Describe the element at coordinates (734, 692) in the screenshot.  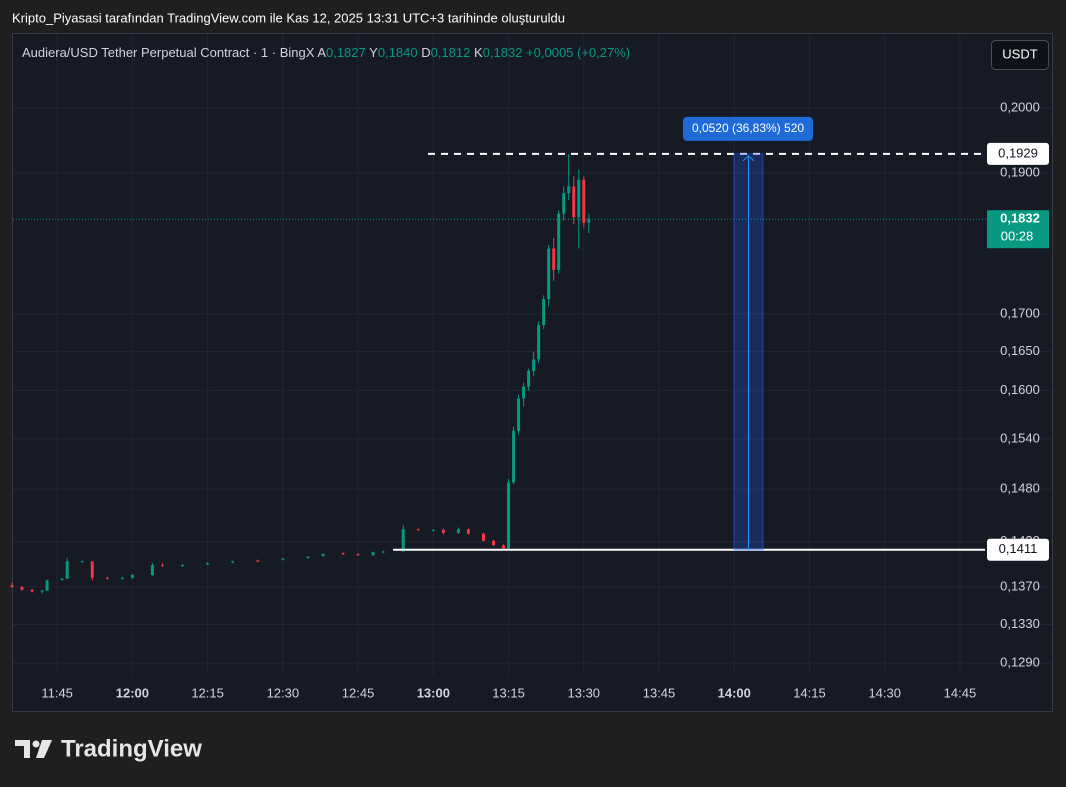
I see `x-tick-label: 14:00` at that location.